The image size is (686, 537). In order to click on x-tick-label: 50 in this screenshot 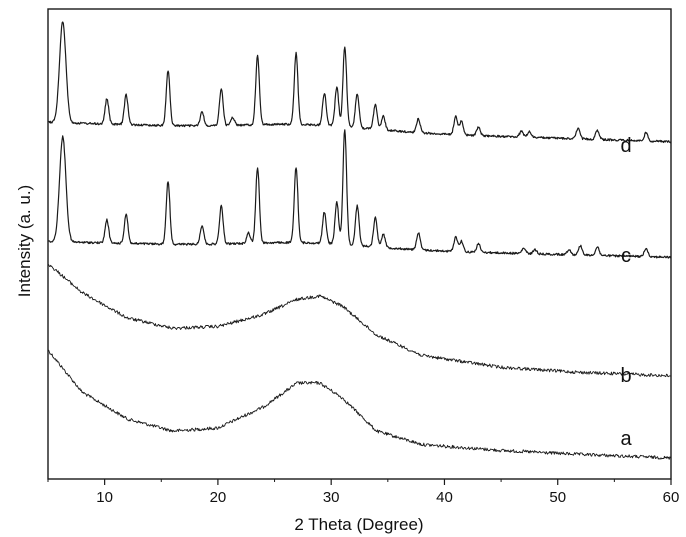, I will do `click(557, 497)`.